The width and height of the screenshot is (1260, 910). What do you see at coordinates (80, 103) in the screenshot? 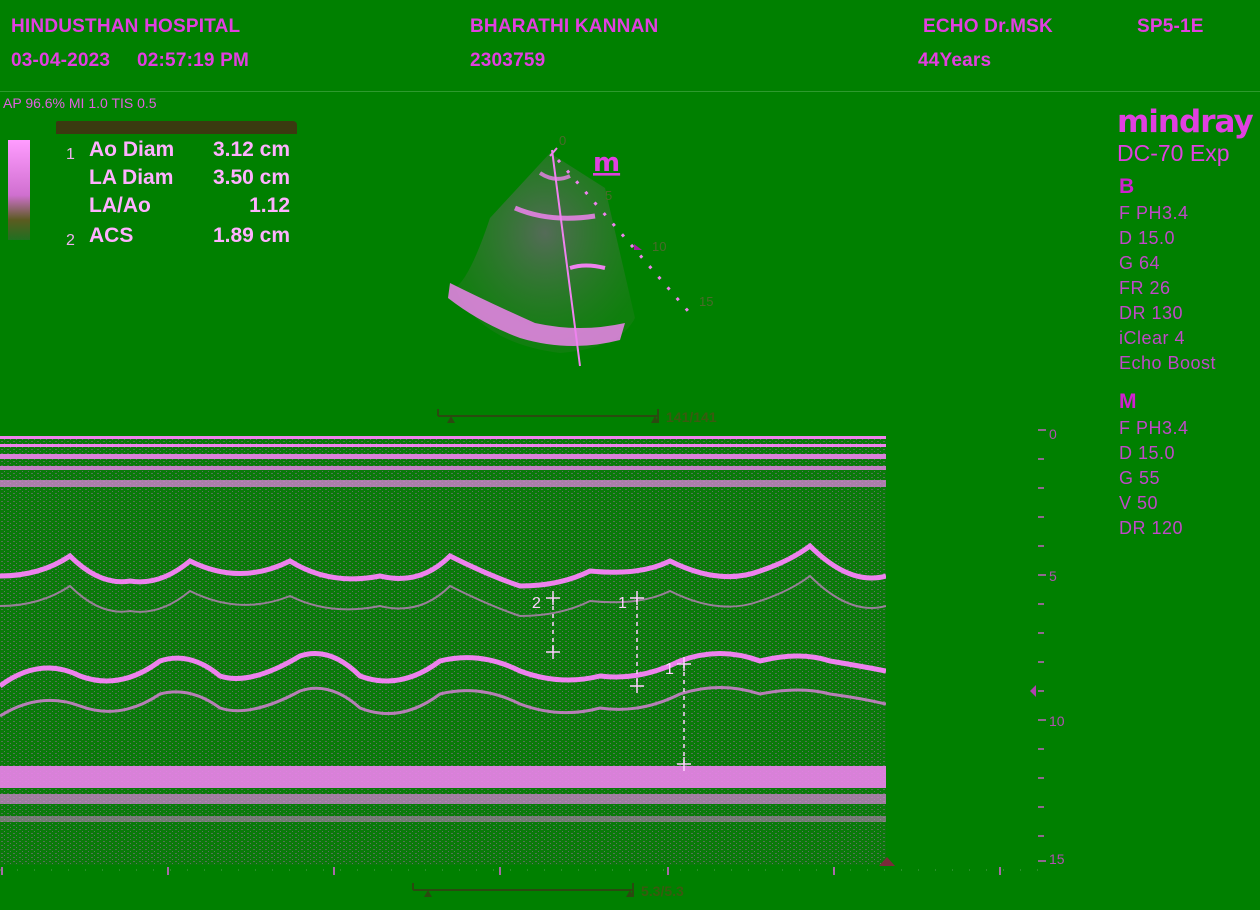
I see `acoustic-output: AP 96.6% MI 1.0 TIS 0.5` at bounding box center [80, 103].